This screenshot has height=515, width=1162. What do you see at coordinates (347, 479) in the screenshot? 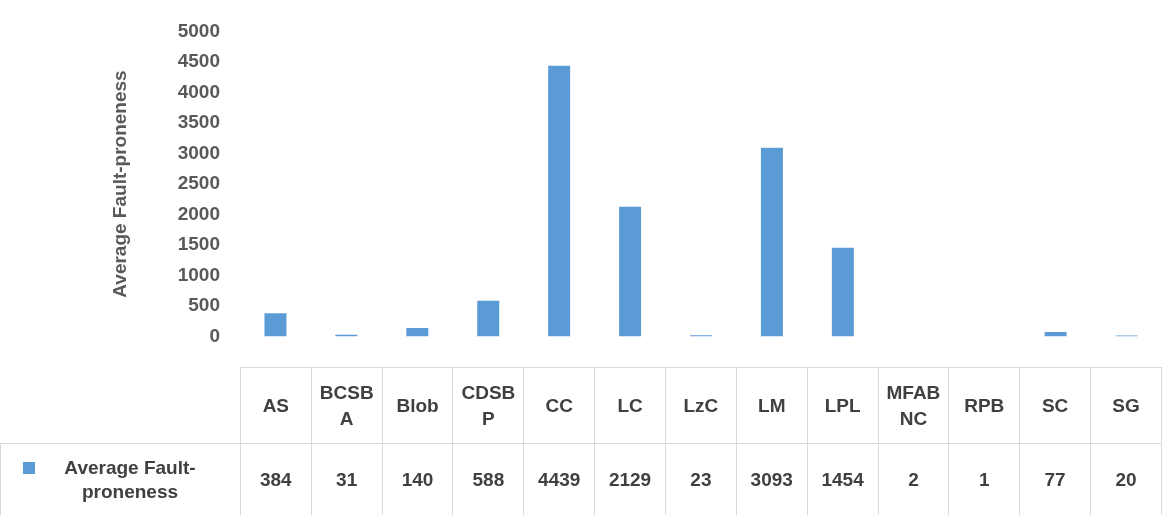
I see `data-label: 31` at bounding box center [347, 479].